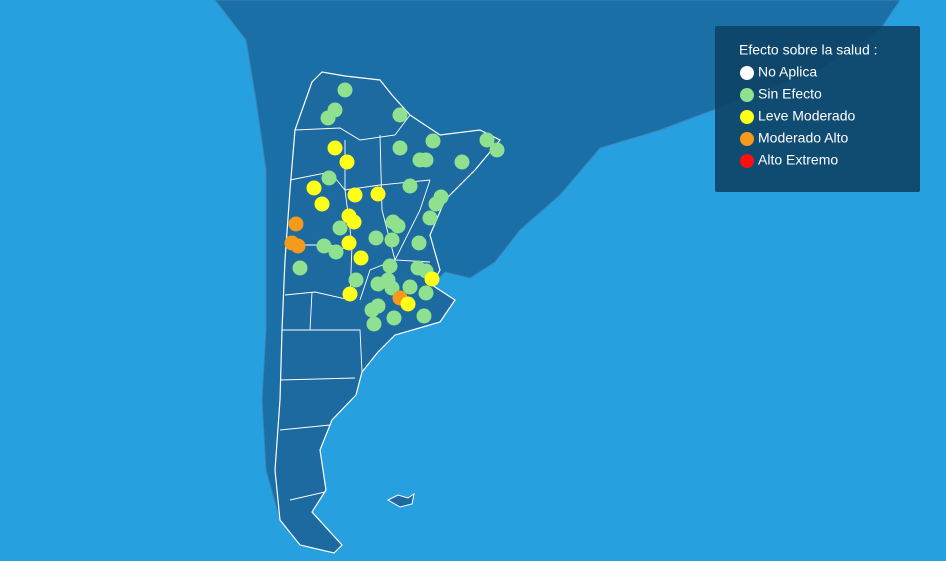 The width and height of the screenshot is (946, 561). Describe the element at coordinates (803, 138) in the screenshot. I see `legend-label: Moderado Alto` at that location.